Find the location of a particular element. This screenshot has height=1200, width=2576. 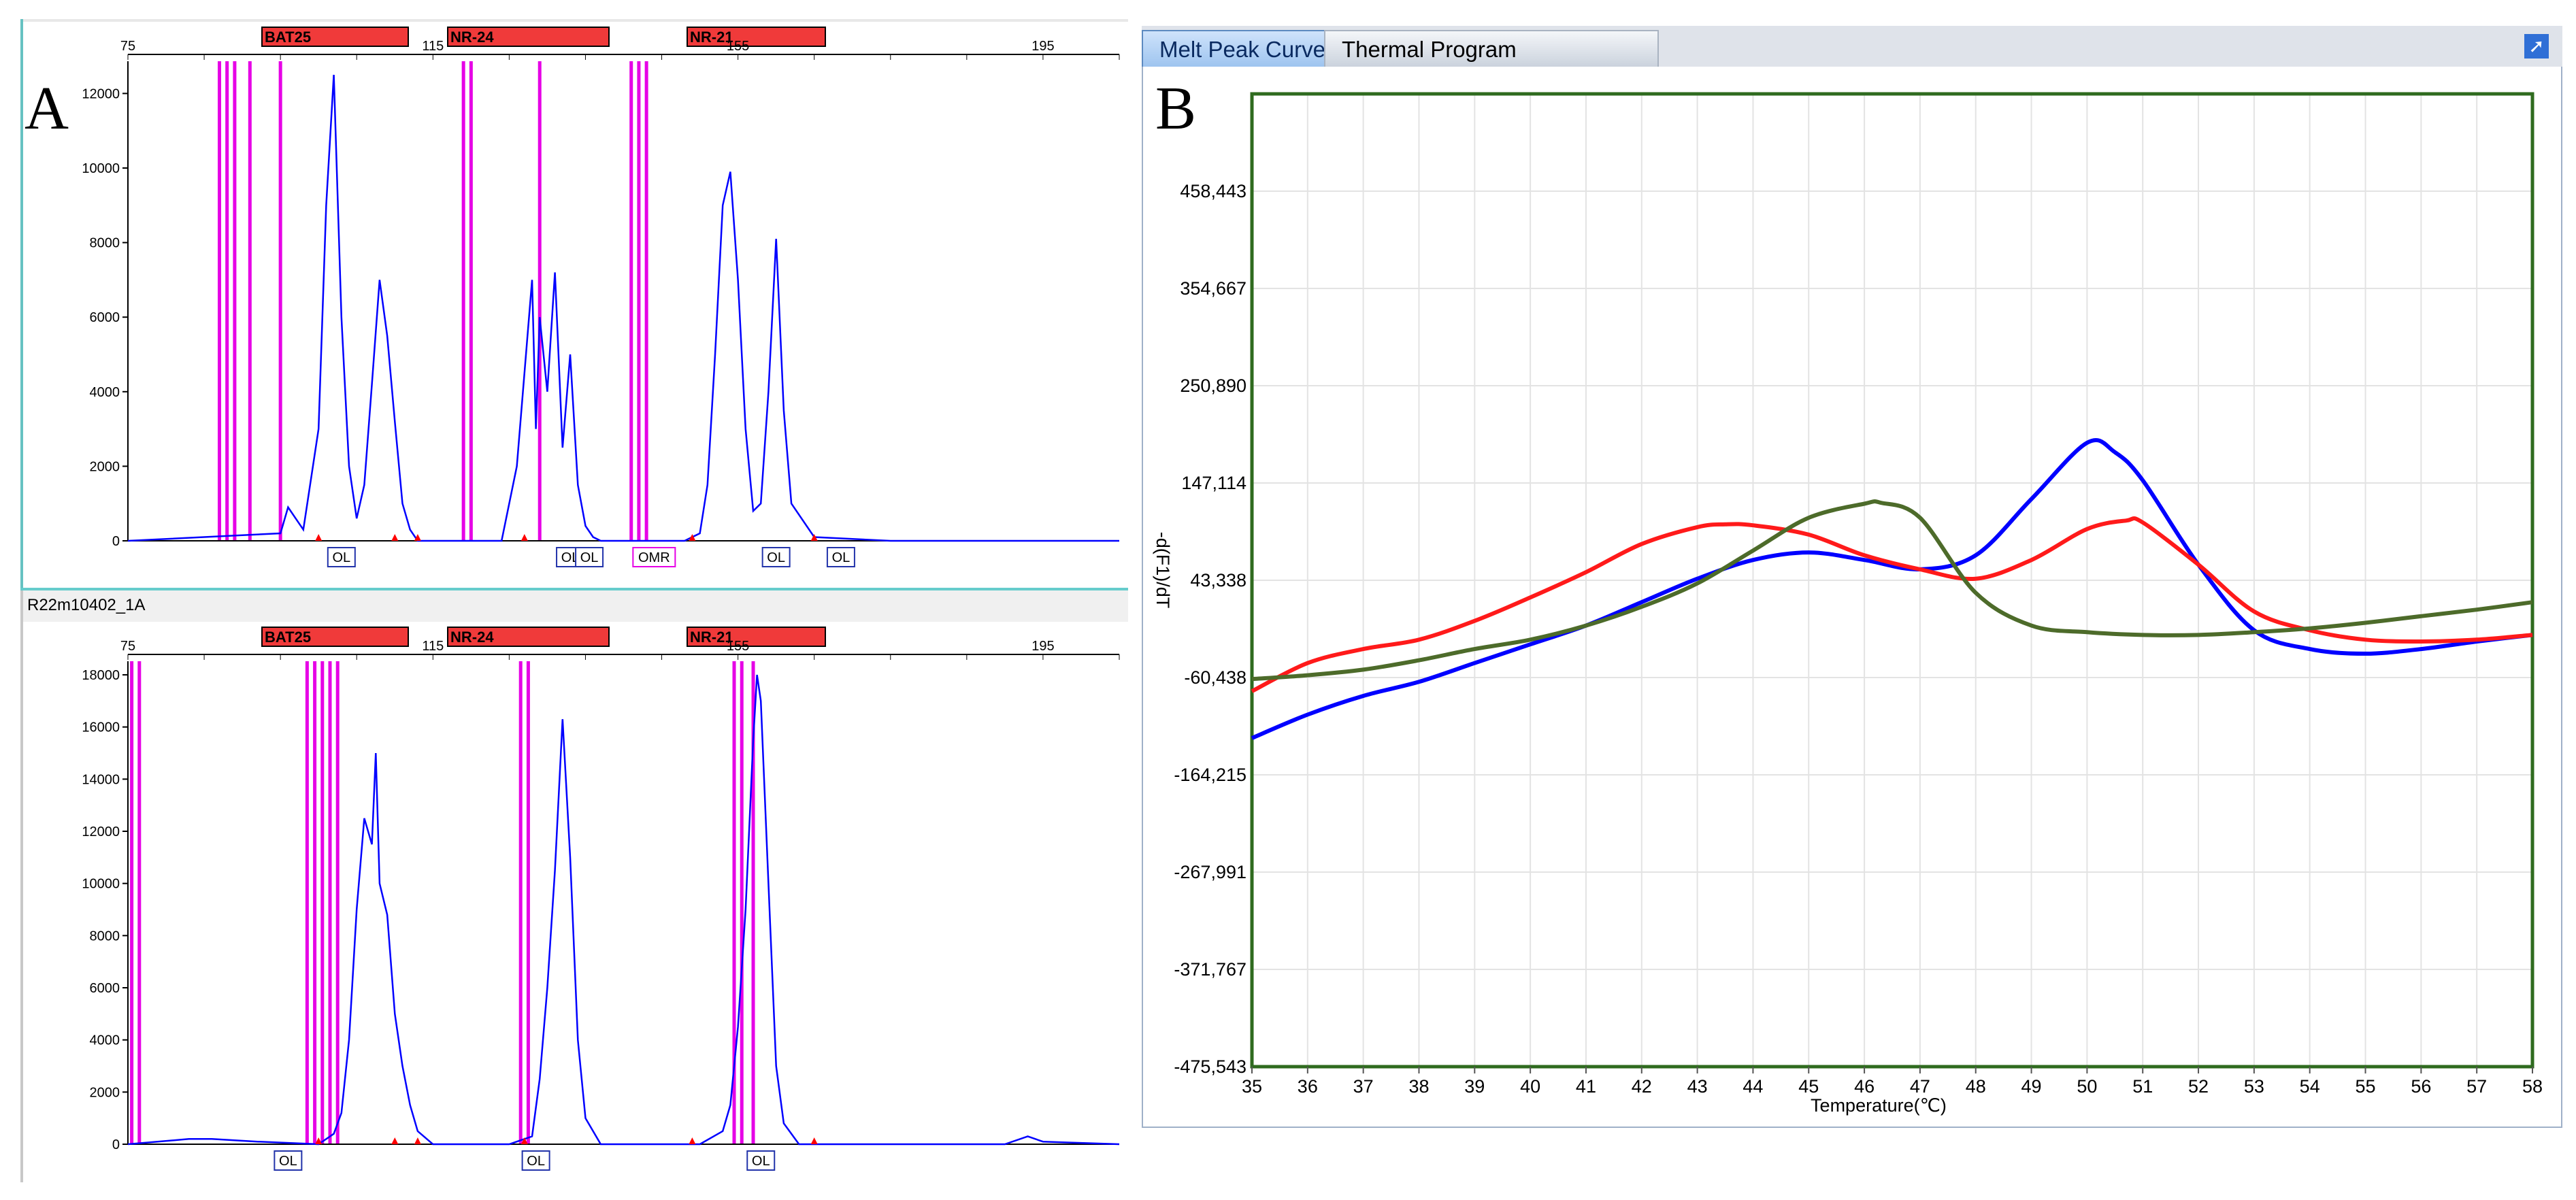

left-panel-divider is located at coordinates (574, 589).